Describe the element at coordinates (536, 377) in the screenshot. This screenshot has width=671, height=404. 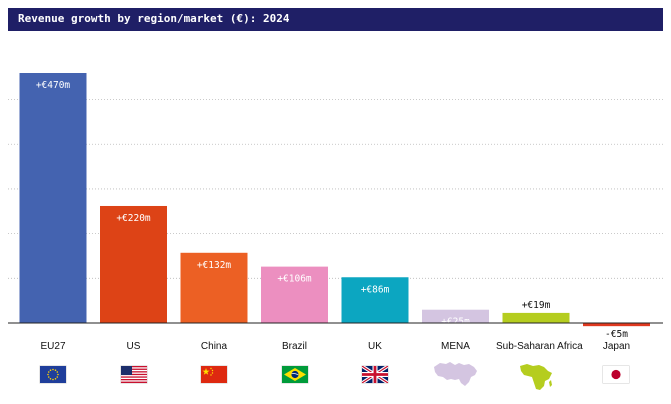
I see `africa-map-icon` at that location.